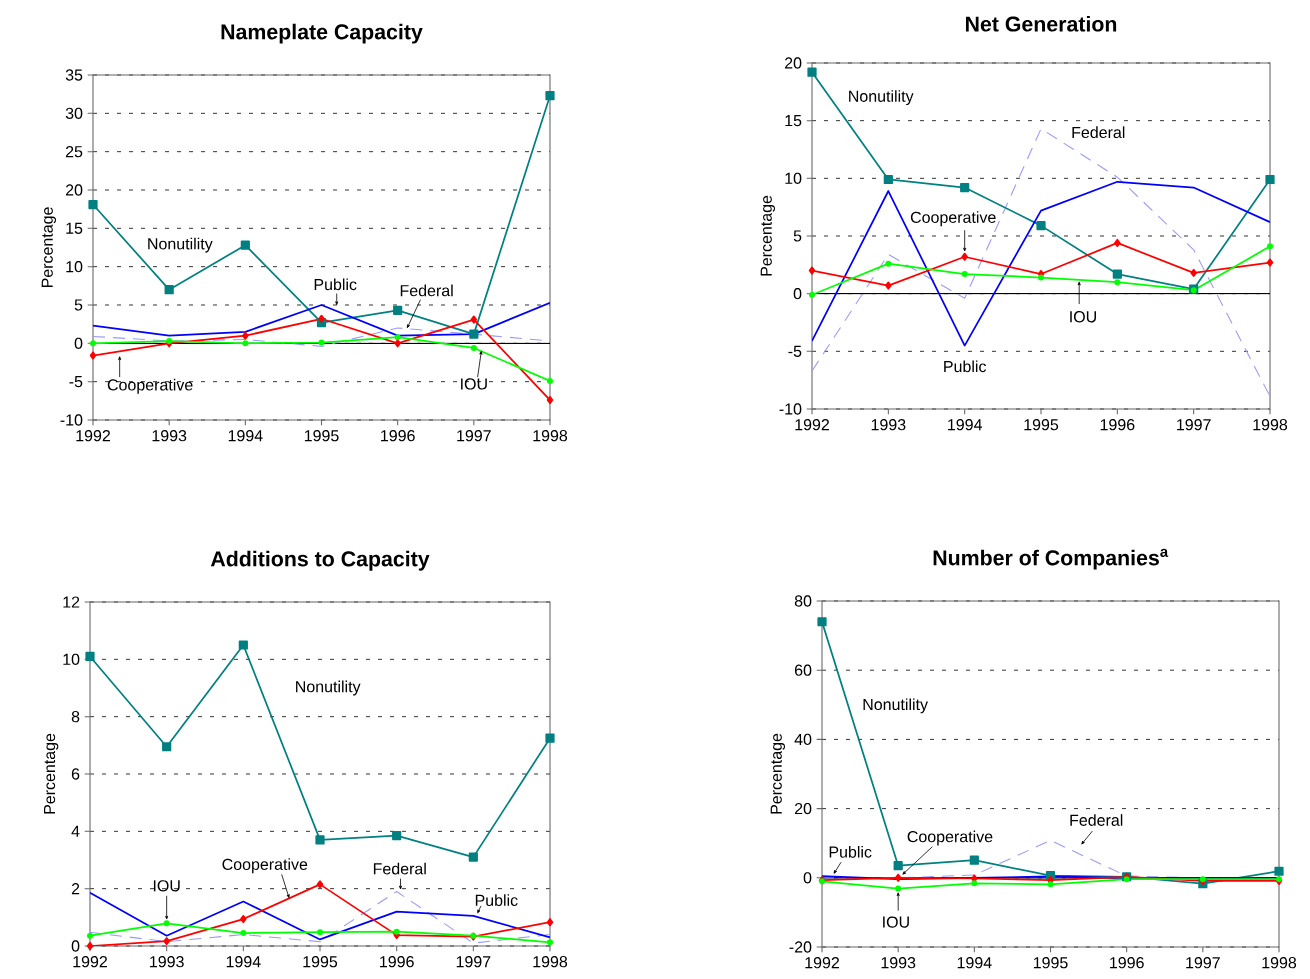 Image resolution: width=1310 pixels, height=979 pixels. I want to click on y-tick-label: -20, so click(800, 947).